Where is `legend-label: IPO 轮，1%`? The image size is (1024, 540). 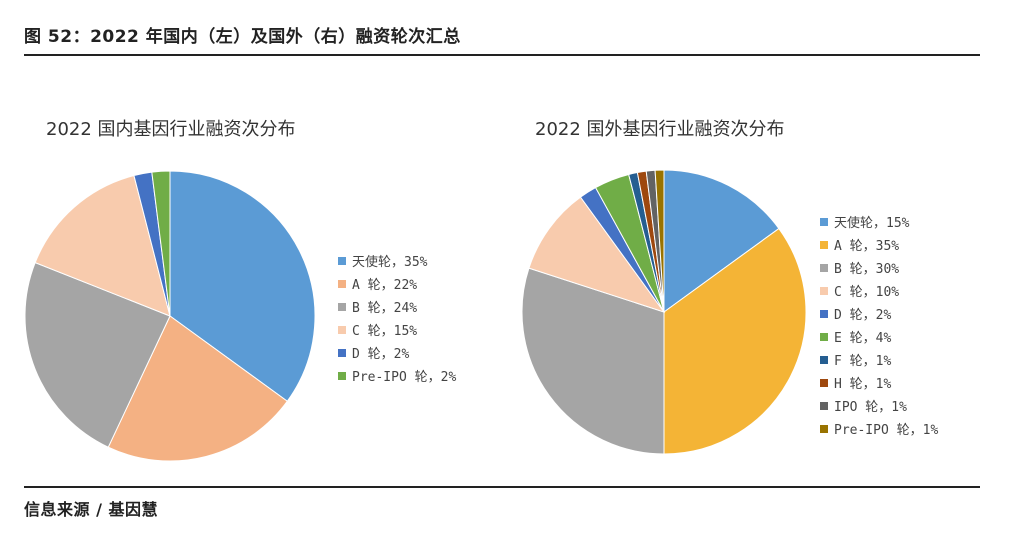
legend-label: IPO 轮，1% is located at coordinates (870, 407).